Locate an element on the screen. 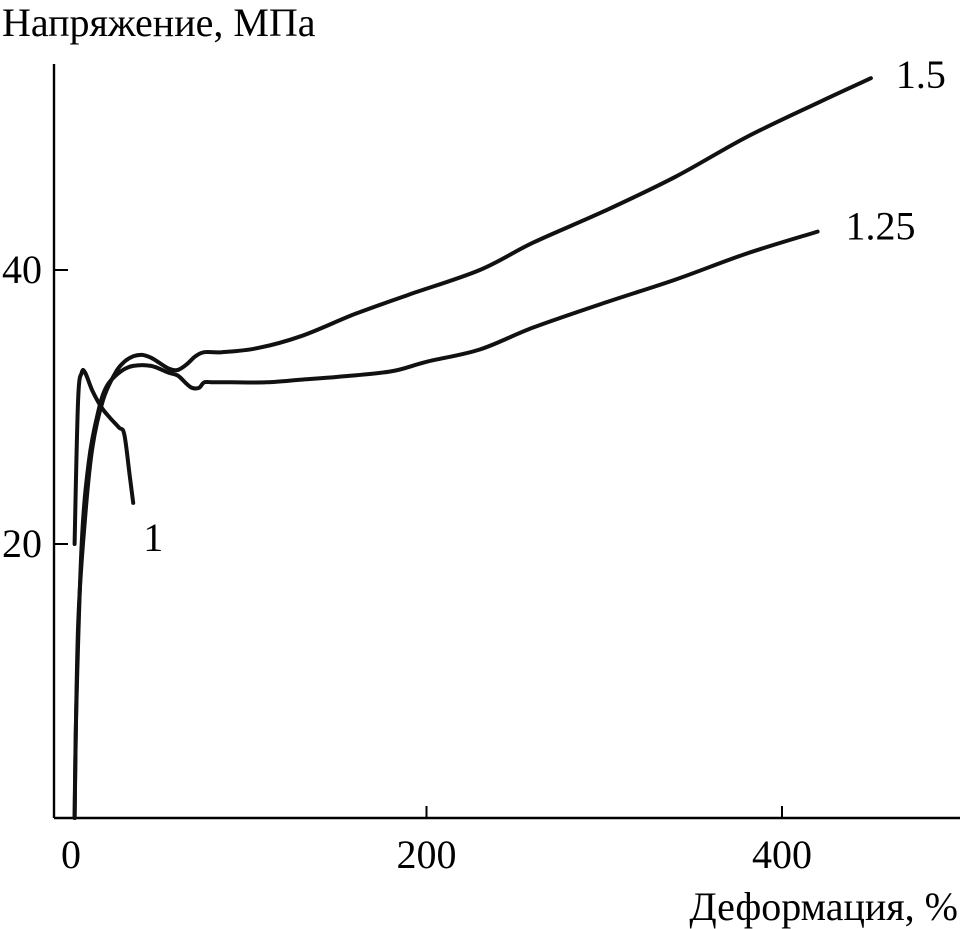  x-ticks: 0 200 400 is located at coordinates (436, 841).